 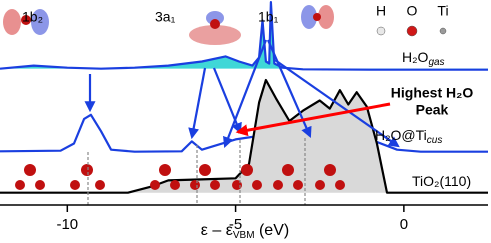 I want to click on orbital-label: 3a₁, so click(x=165, y=17).